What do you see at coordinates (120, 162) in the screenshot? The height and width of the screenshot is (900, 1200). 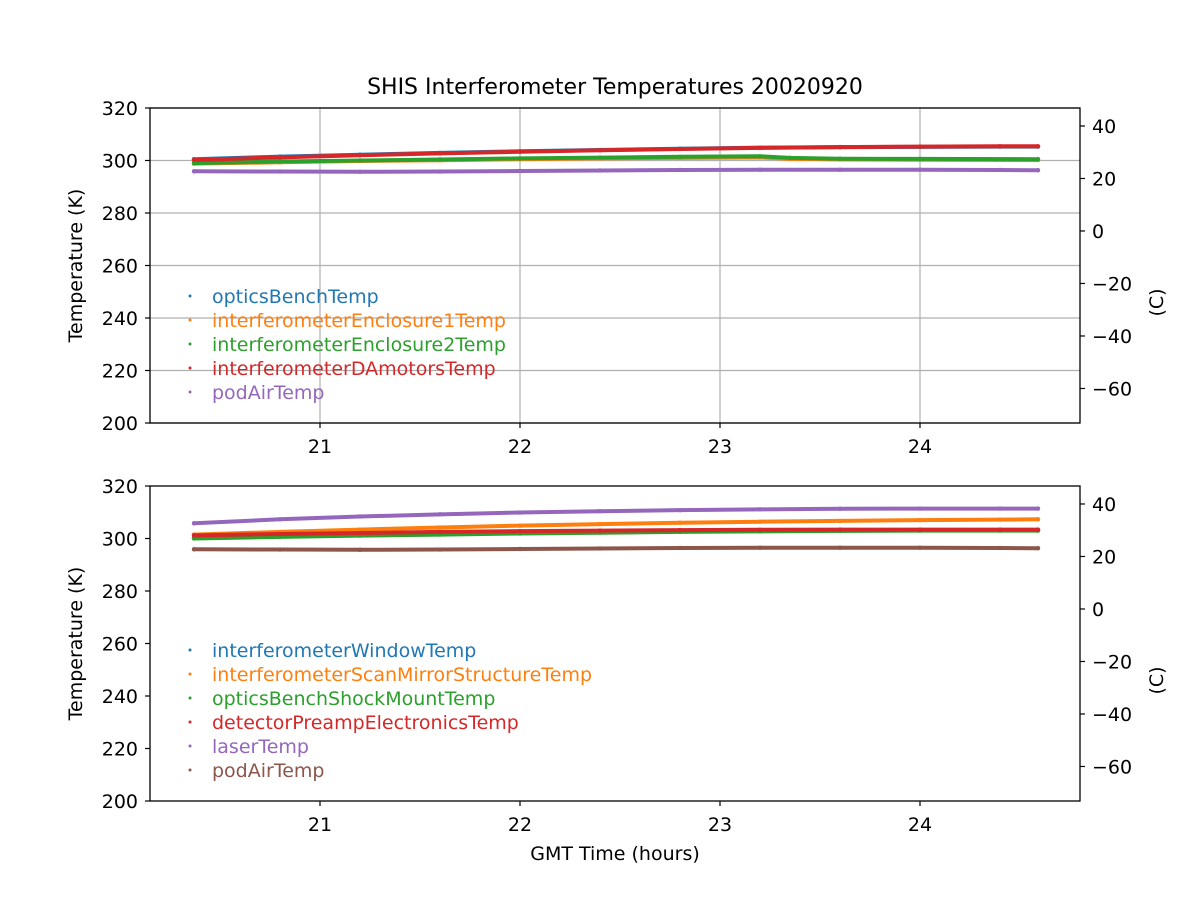 I see `y-tick-label: 300` at bounding box center [120, 162].